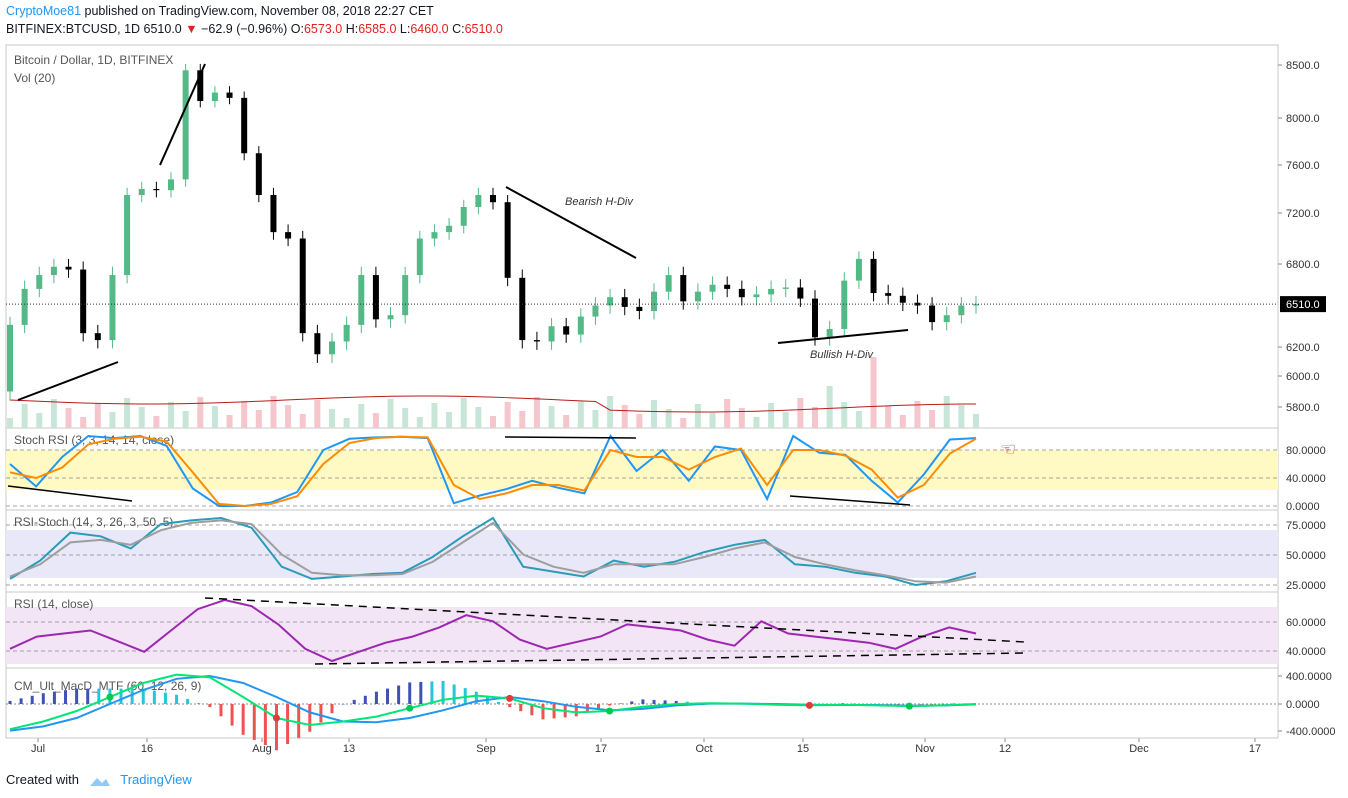  Describe the element at coordinates (571, 222) in the screenshot. I see `bearish-div-line` at that location.